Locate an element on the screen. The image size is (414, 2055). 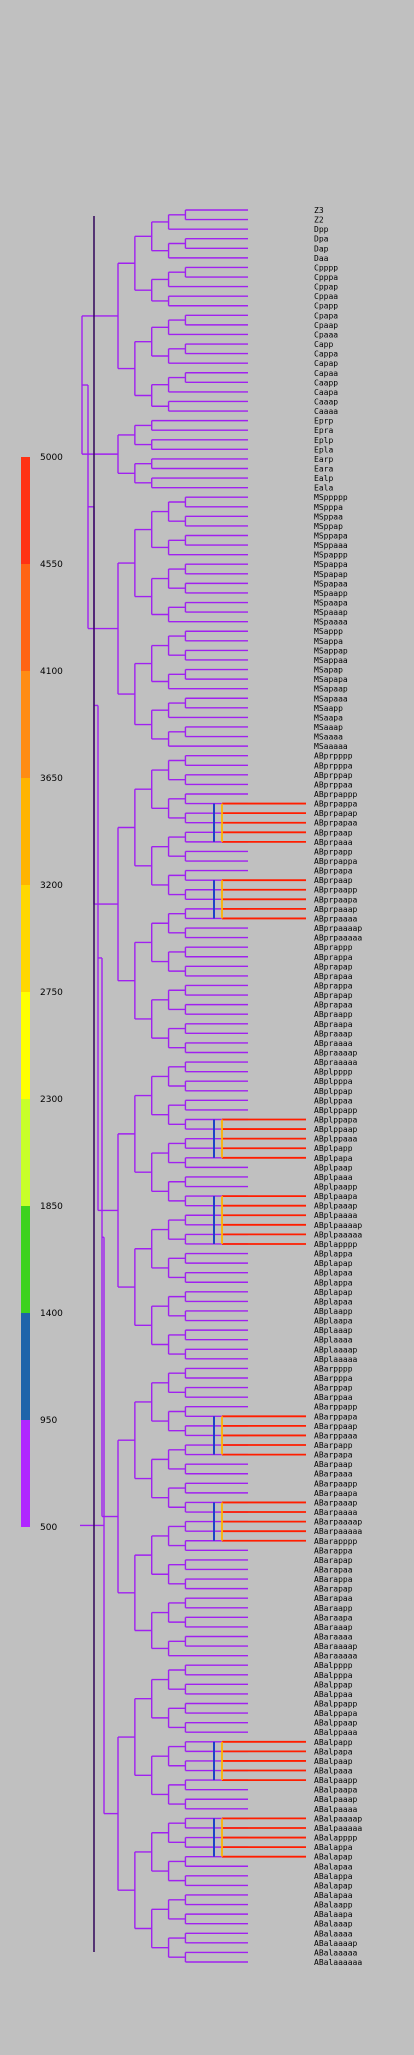
leaf-label: Eala is located at coordinates (323, 488).